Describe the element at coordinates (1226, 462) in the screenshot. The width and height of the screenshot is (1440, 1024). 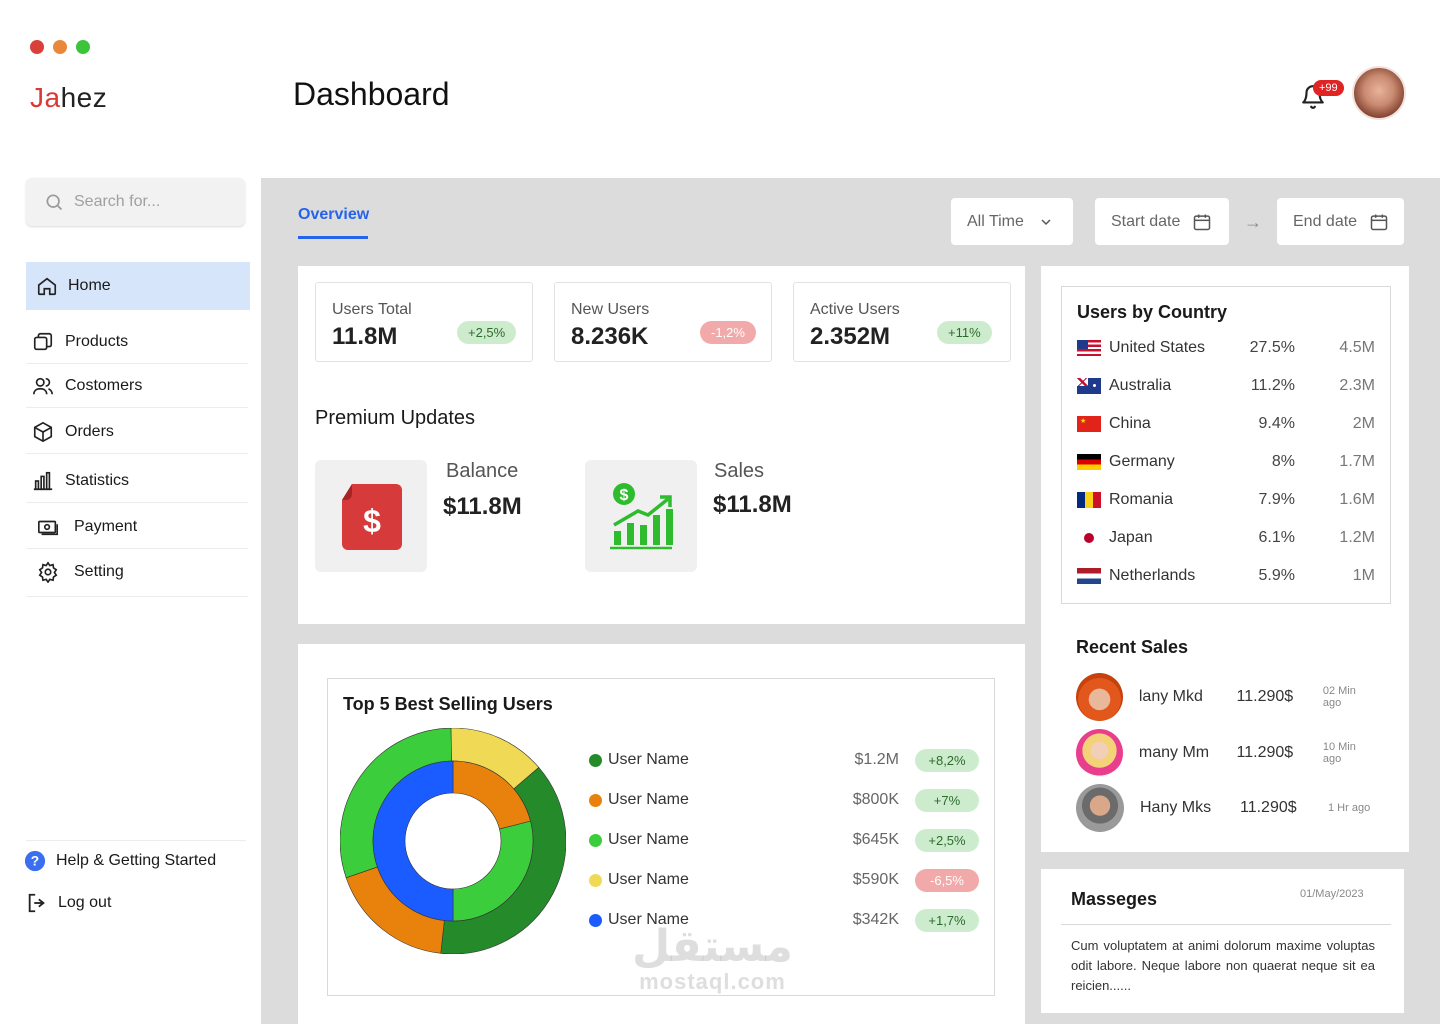
I see `country-row: Germany 8% 1.7M` at that location.